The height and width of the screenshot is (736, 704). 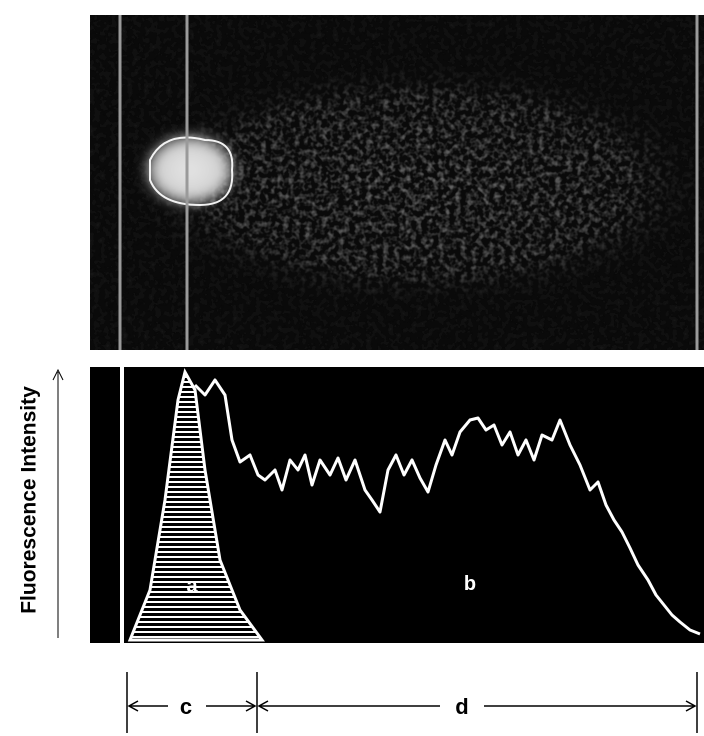 I want to click on segment-label: c, so click(x=186, y=706).